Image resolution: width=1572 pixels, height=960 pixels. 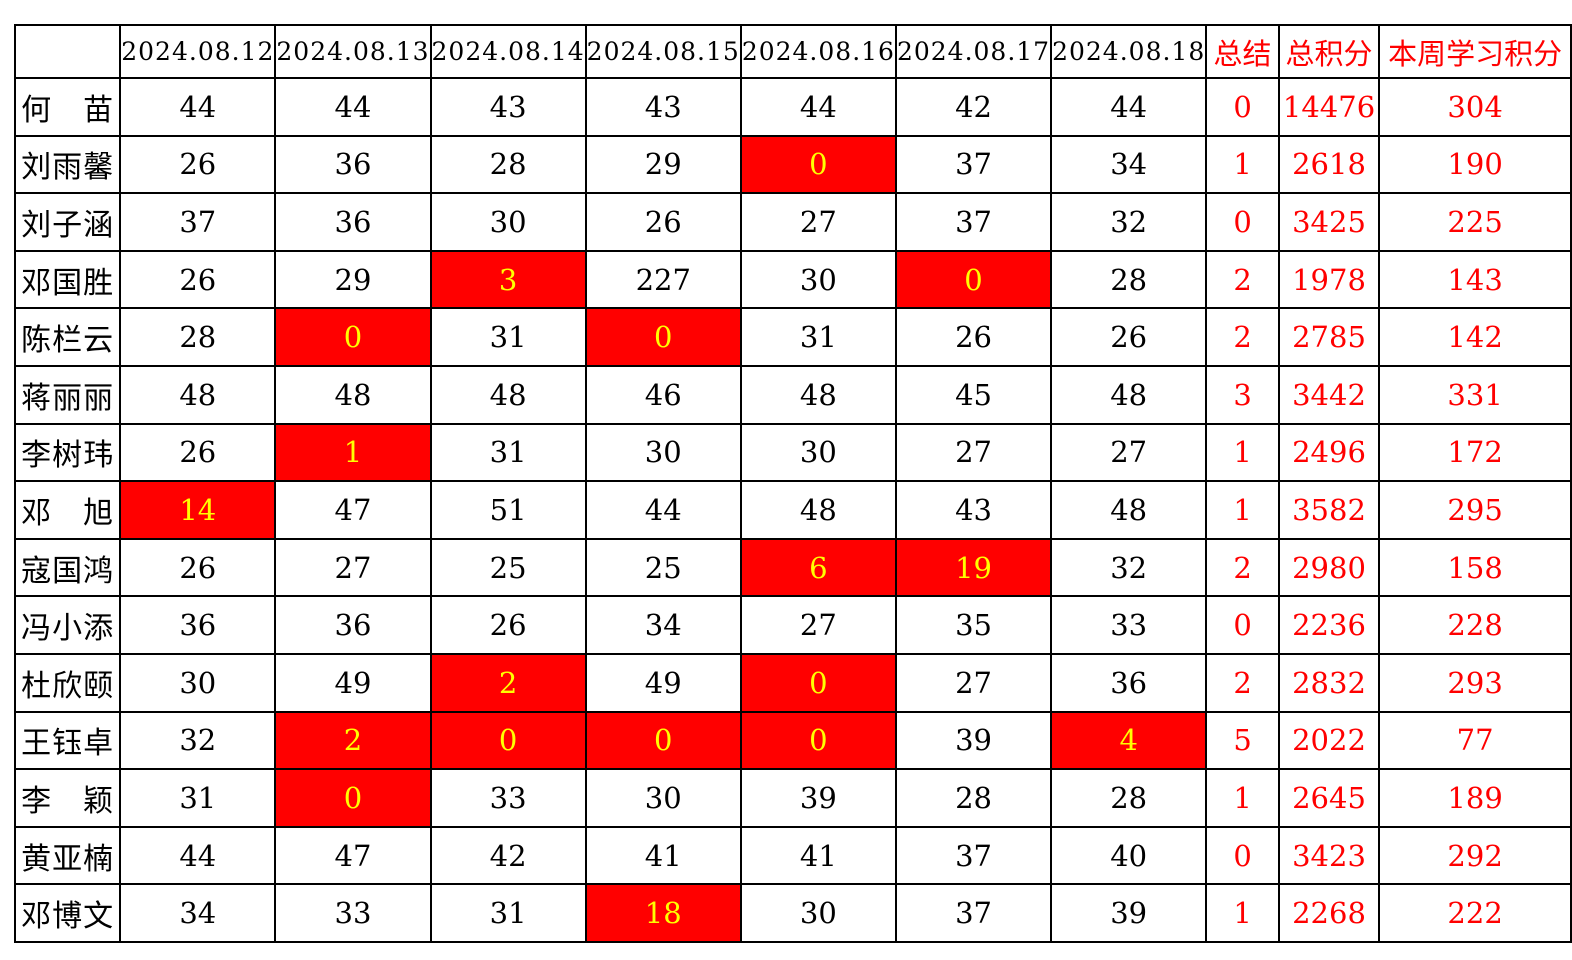 What do you see at coordinates (67, 222) in the screenshot?
I see `student-name-cell: 刘子涵` at bounding box center [67, 222].